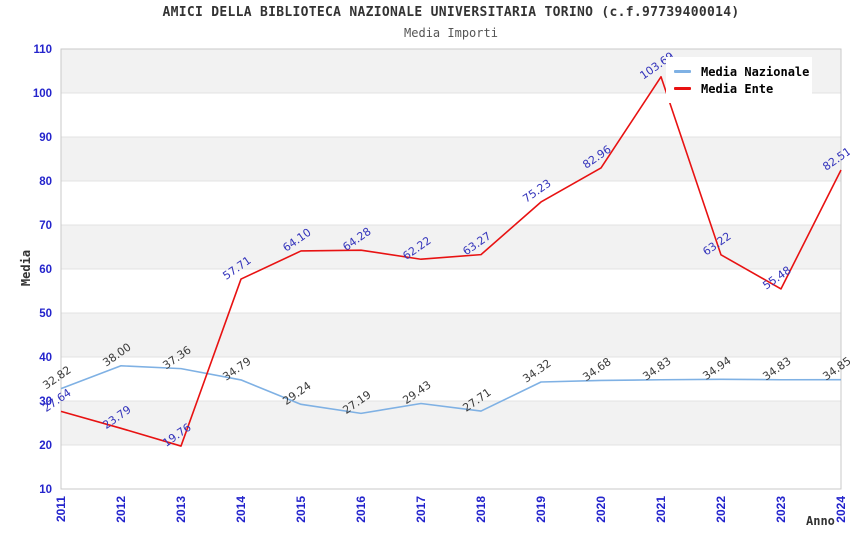 This screenshot has width=850, height=550. What do you see at coordinates (835, 368) in the screenshot?
I see `svg-text: 34.85` at bounding box center [835, 368].